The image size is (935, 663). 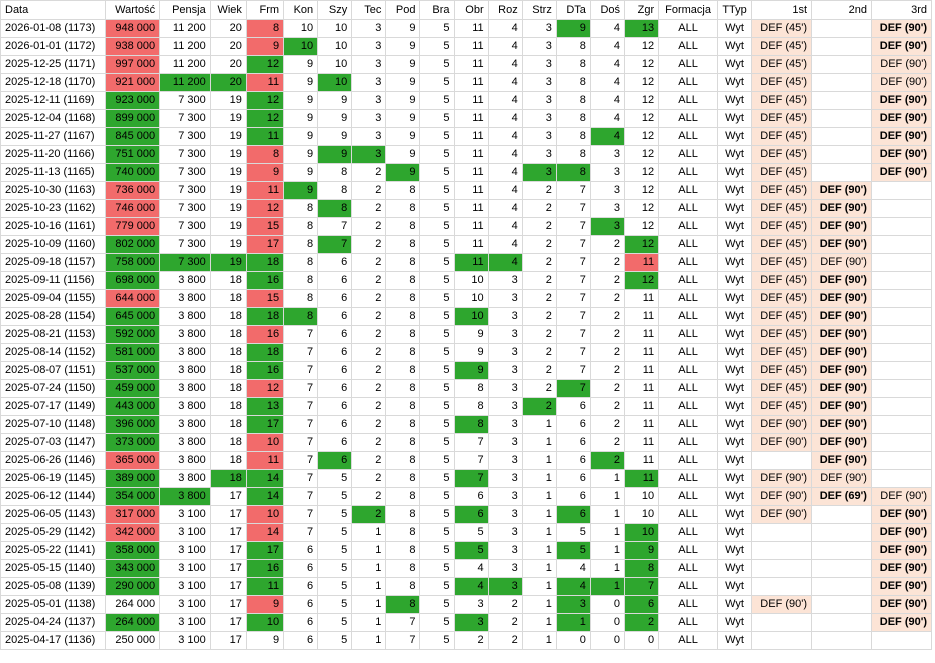 What do you see at coordinates (301, 568) in the screenshot?
I see `cell-kon: 6` at bounding box center [301, 568].